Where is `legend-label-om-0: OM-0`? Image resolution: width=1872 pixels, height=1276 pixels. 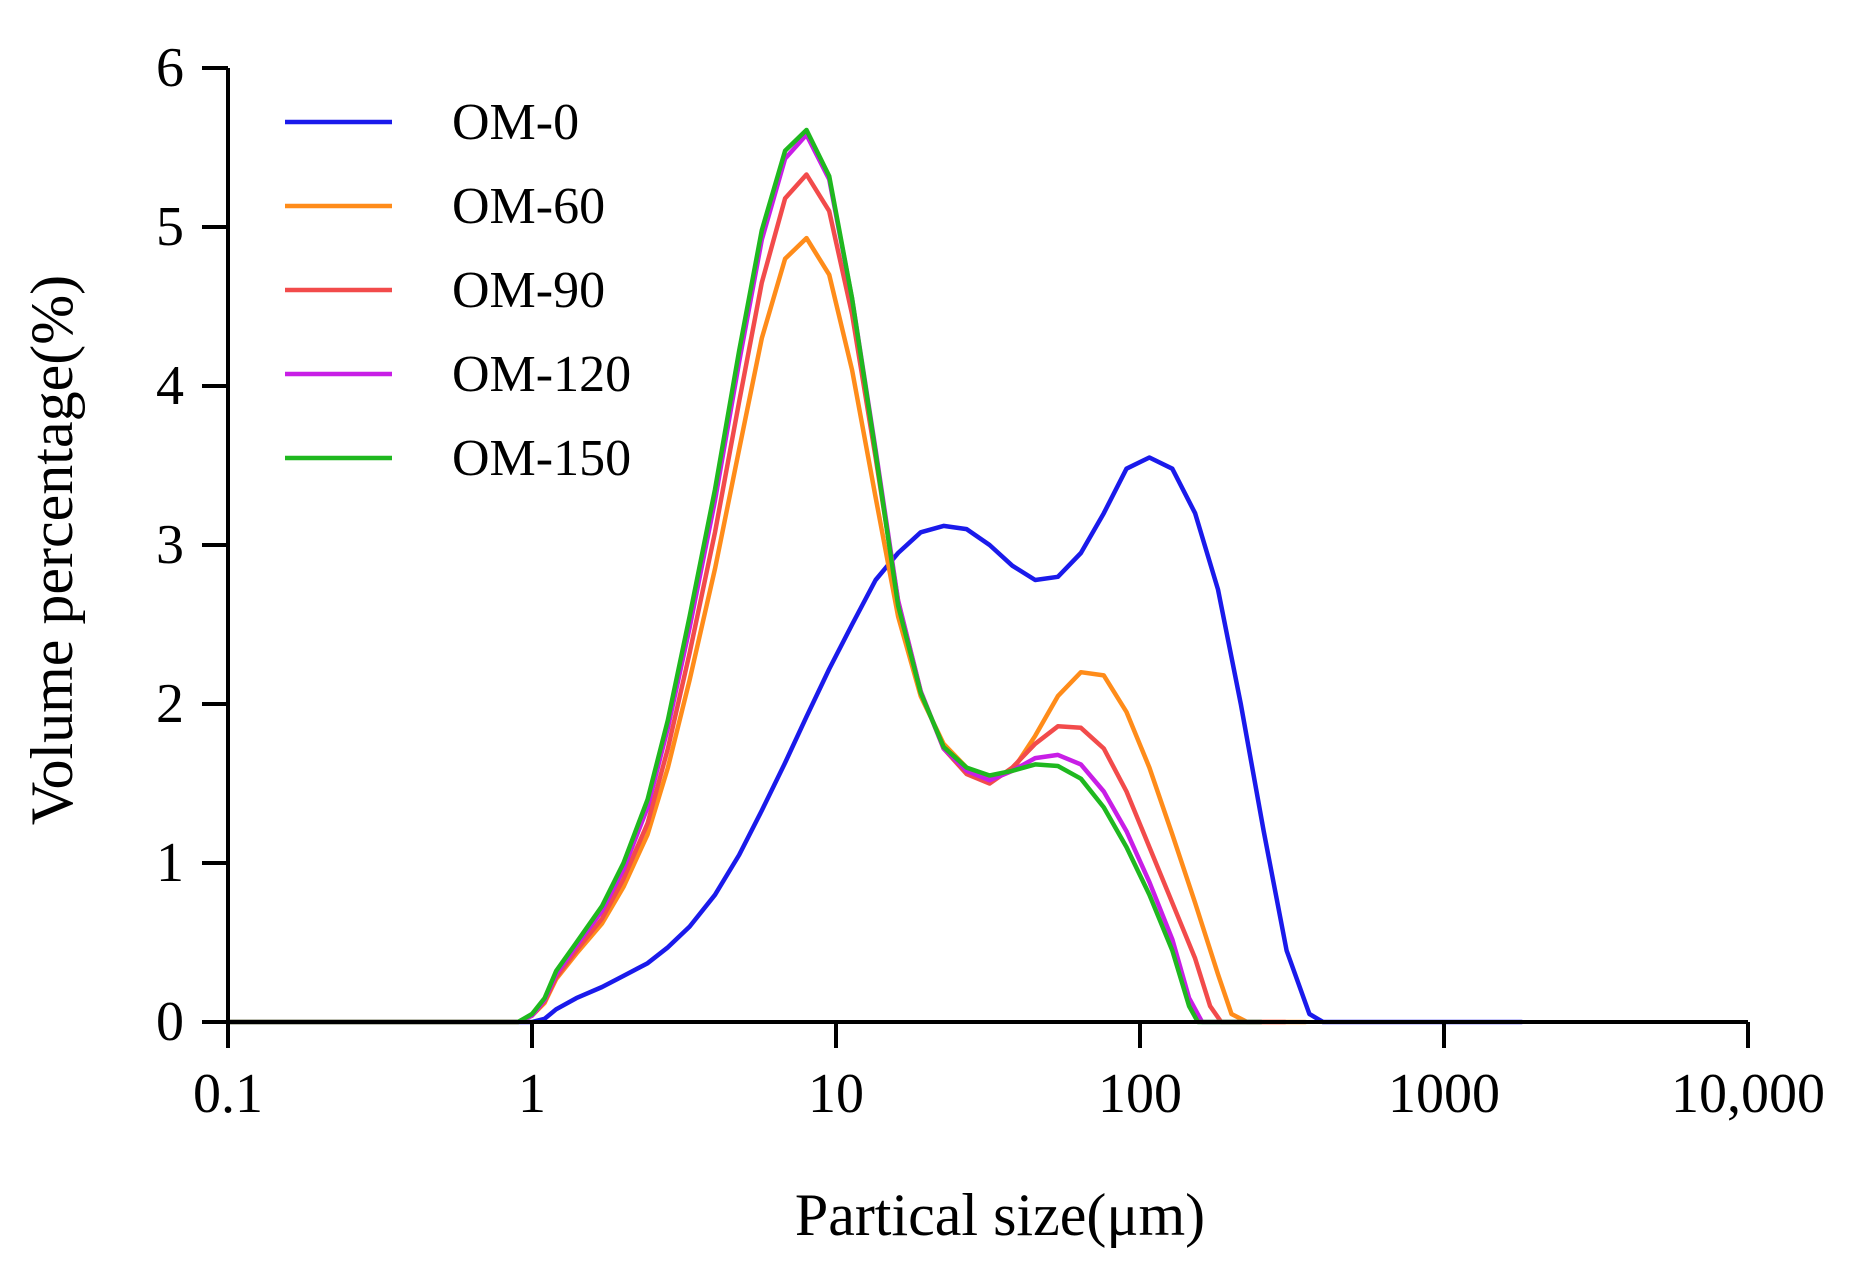
legend-label-om-0: OM-0 is located at coordinates (515, 122).